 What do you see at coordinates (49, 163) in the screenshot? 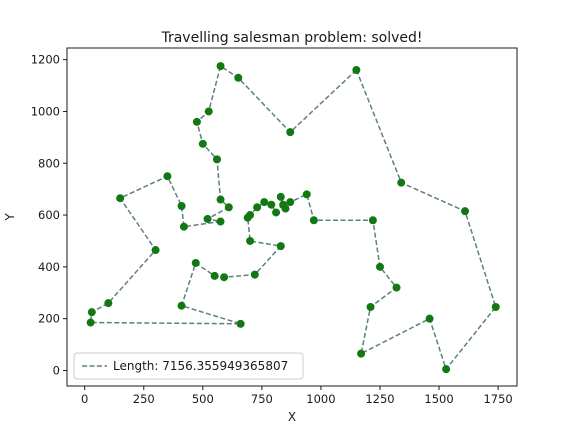
I see `y-tick-label: 800` at bounding box center [49, 163].